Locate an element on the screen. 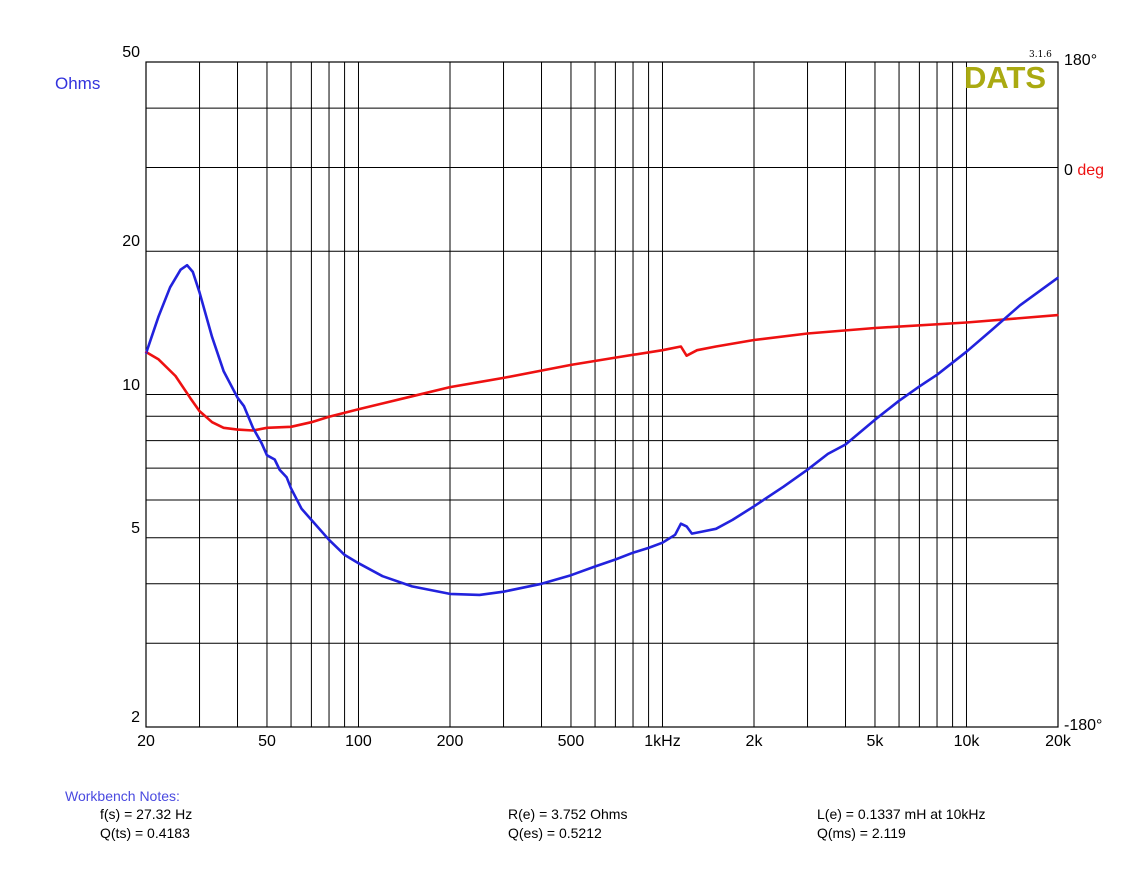 This screenshot has width=1126, height=873. note-qms: Q(ms) = 2.119 is located at coordinates (861, 833).